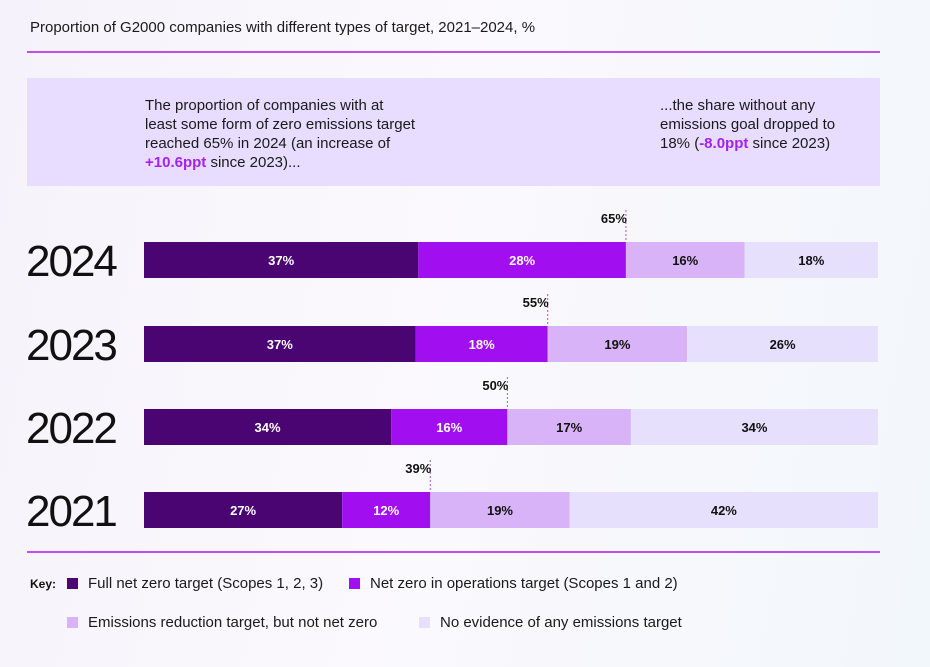 This screenshot has width=930, height=667. I want to click on year-label-2022: 2022, so click(71, 428).